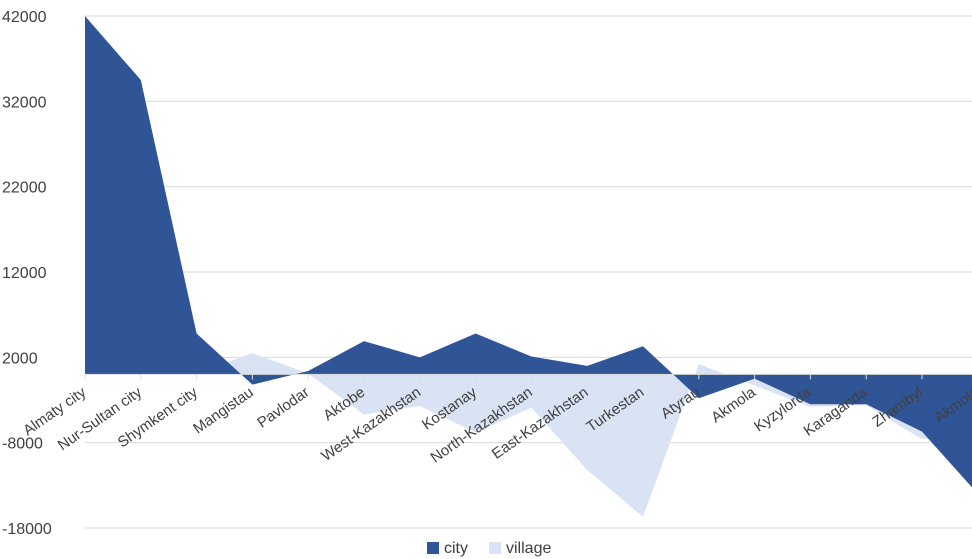  I want to click on x-tick-label: Pavlodar, so click(283, 408).